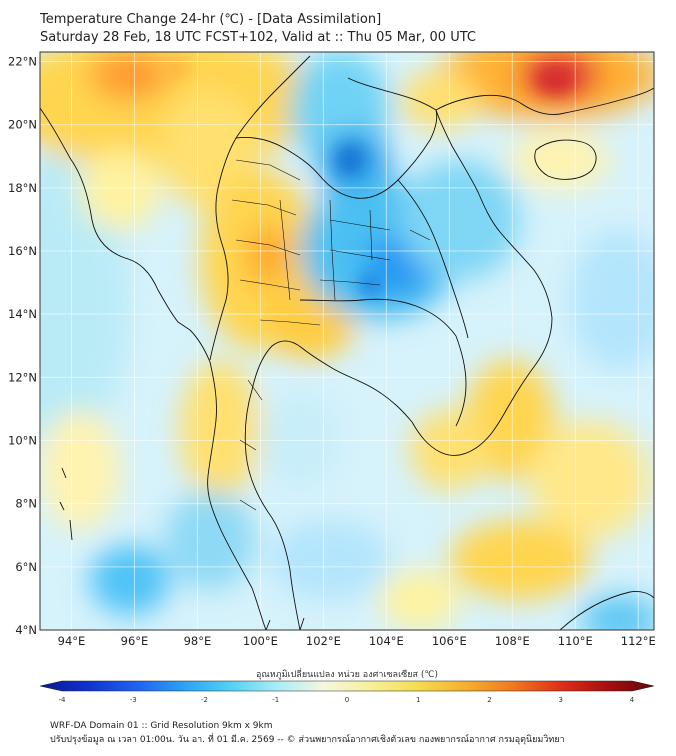  I want to click on colorbar-tick-label: 3, so click(561, 700).